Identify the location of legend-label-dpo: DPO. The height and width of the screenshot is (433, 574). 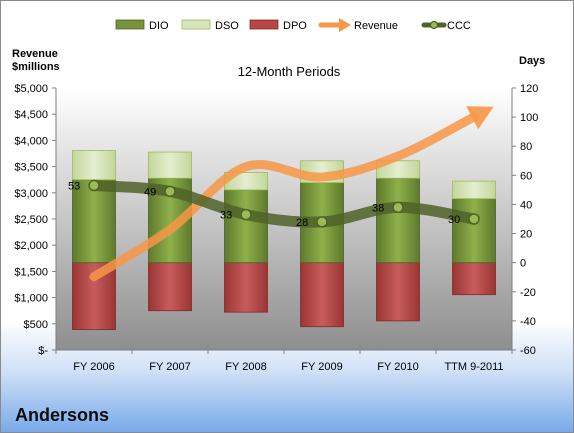
(295, 26).